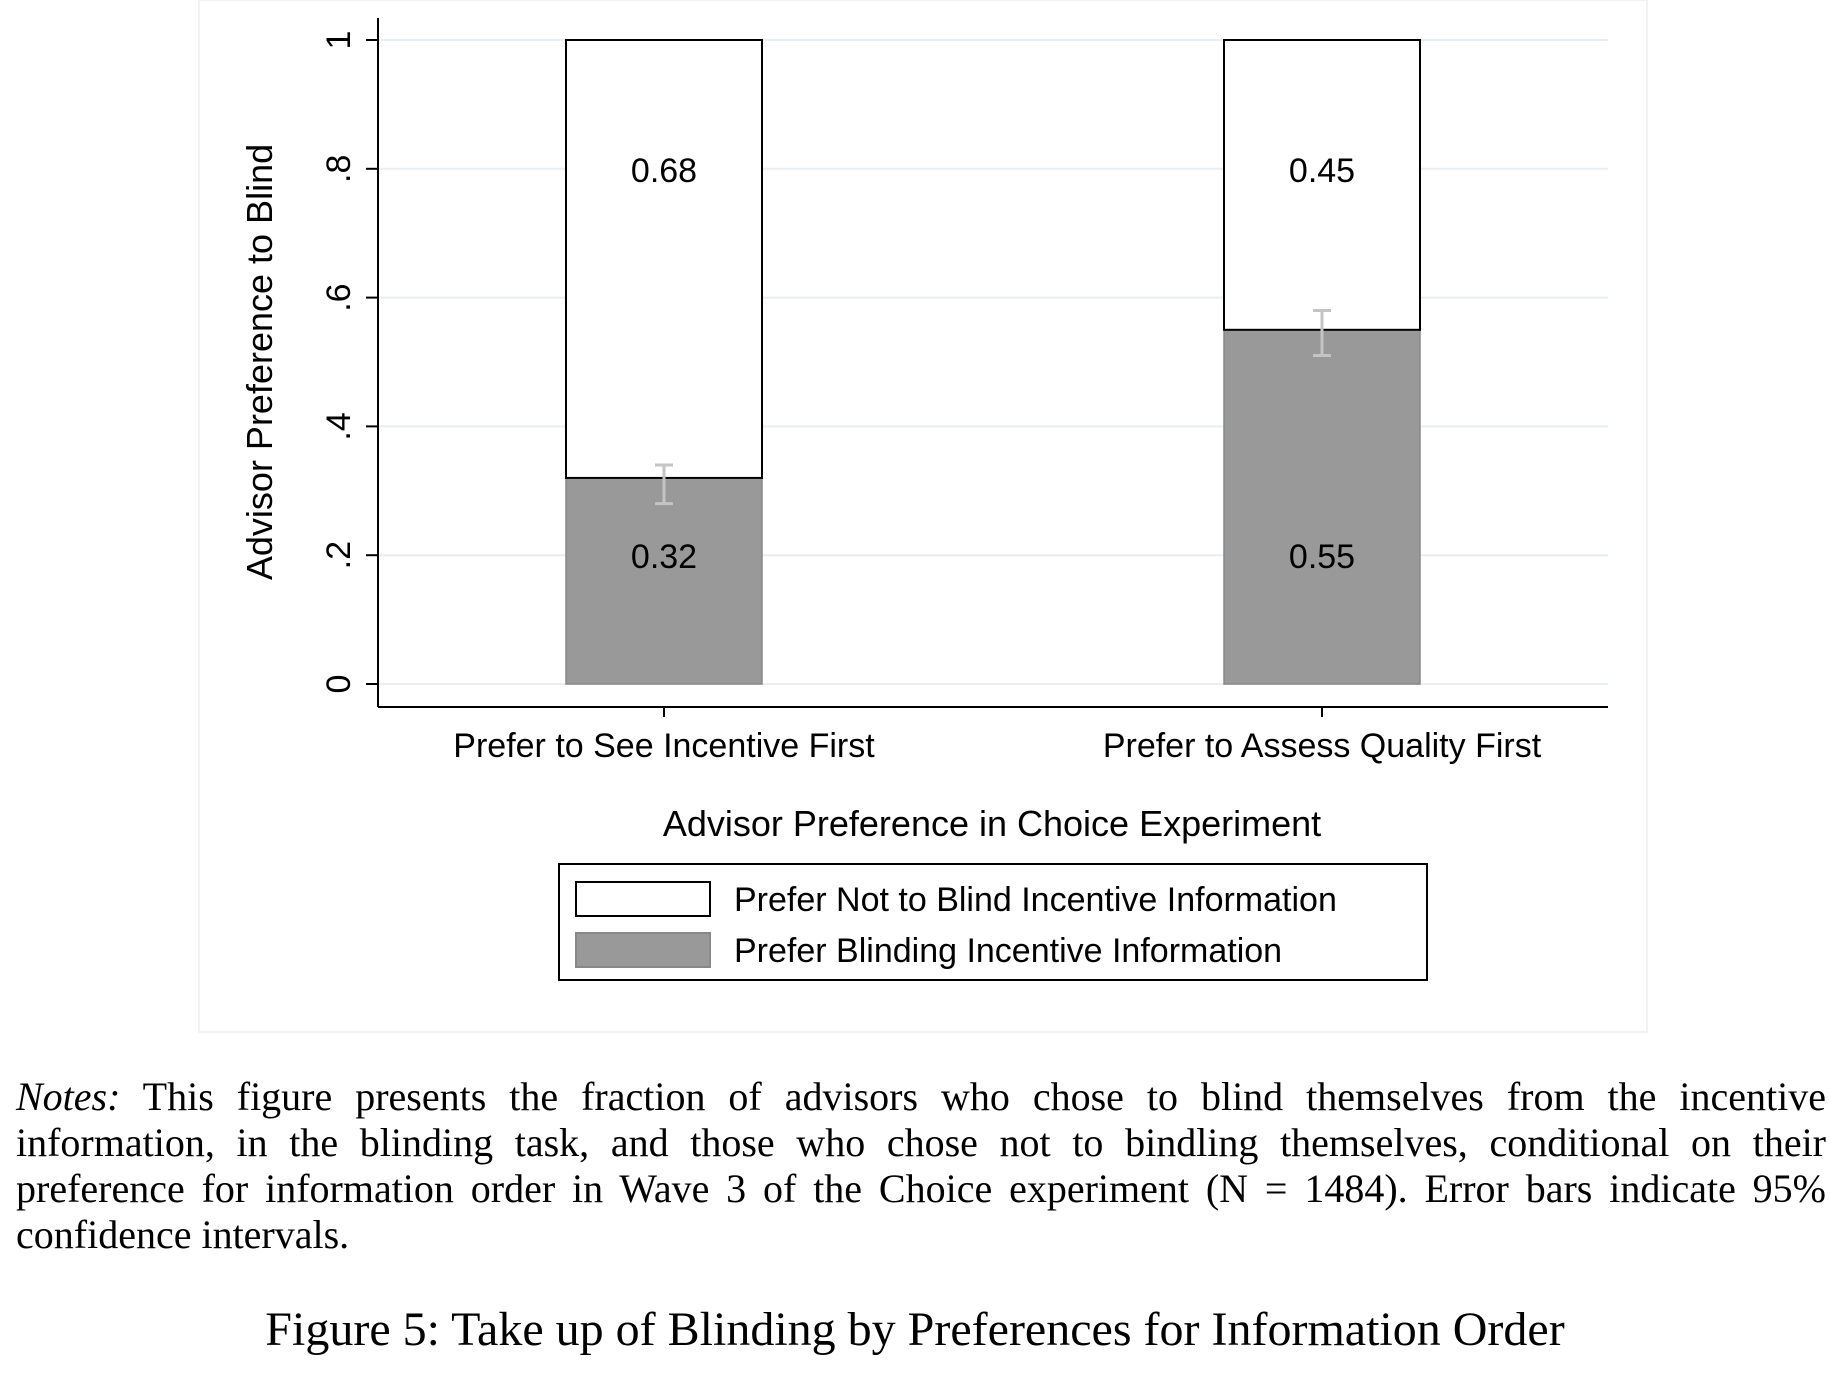  What do you see at coordinates (339, 684) in the screenshot?
I see `y-tick-label: 0` at bounding box center [339, 684].